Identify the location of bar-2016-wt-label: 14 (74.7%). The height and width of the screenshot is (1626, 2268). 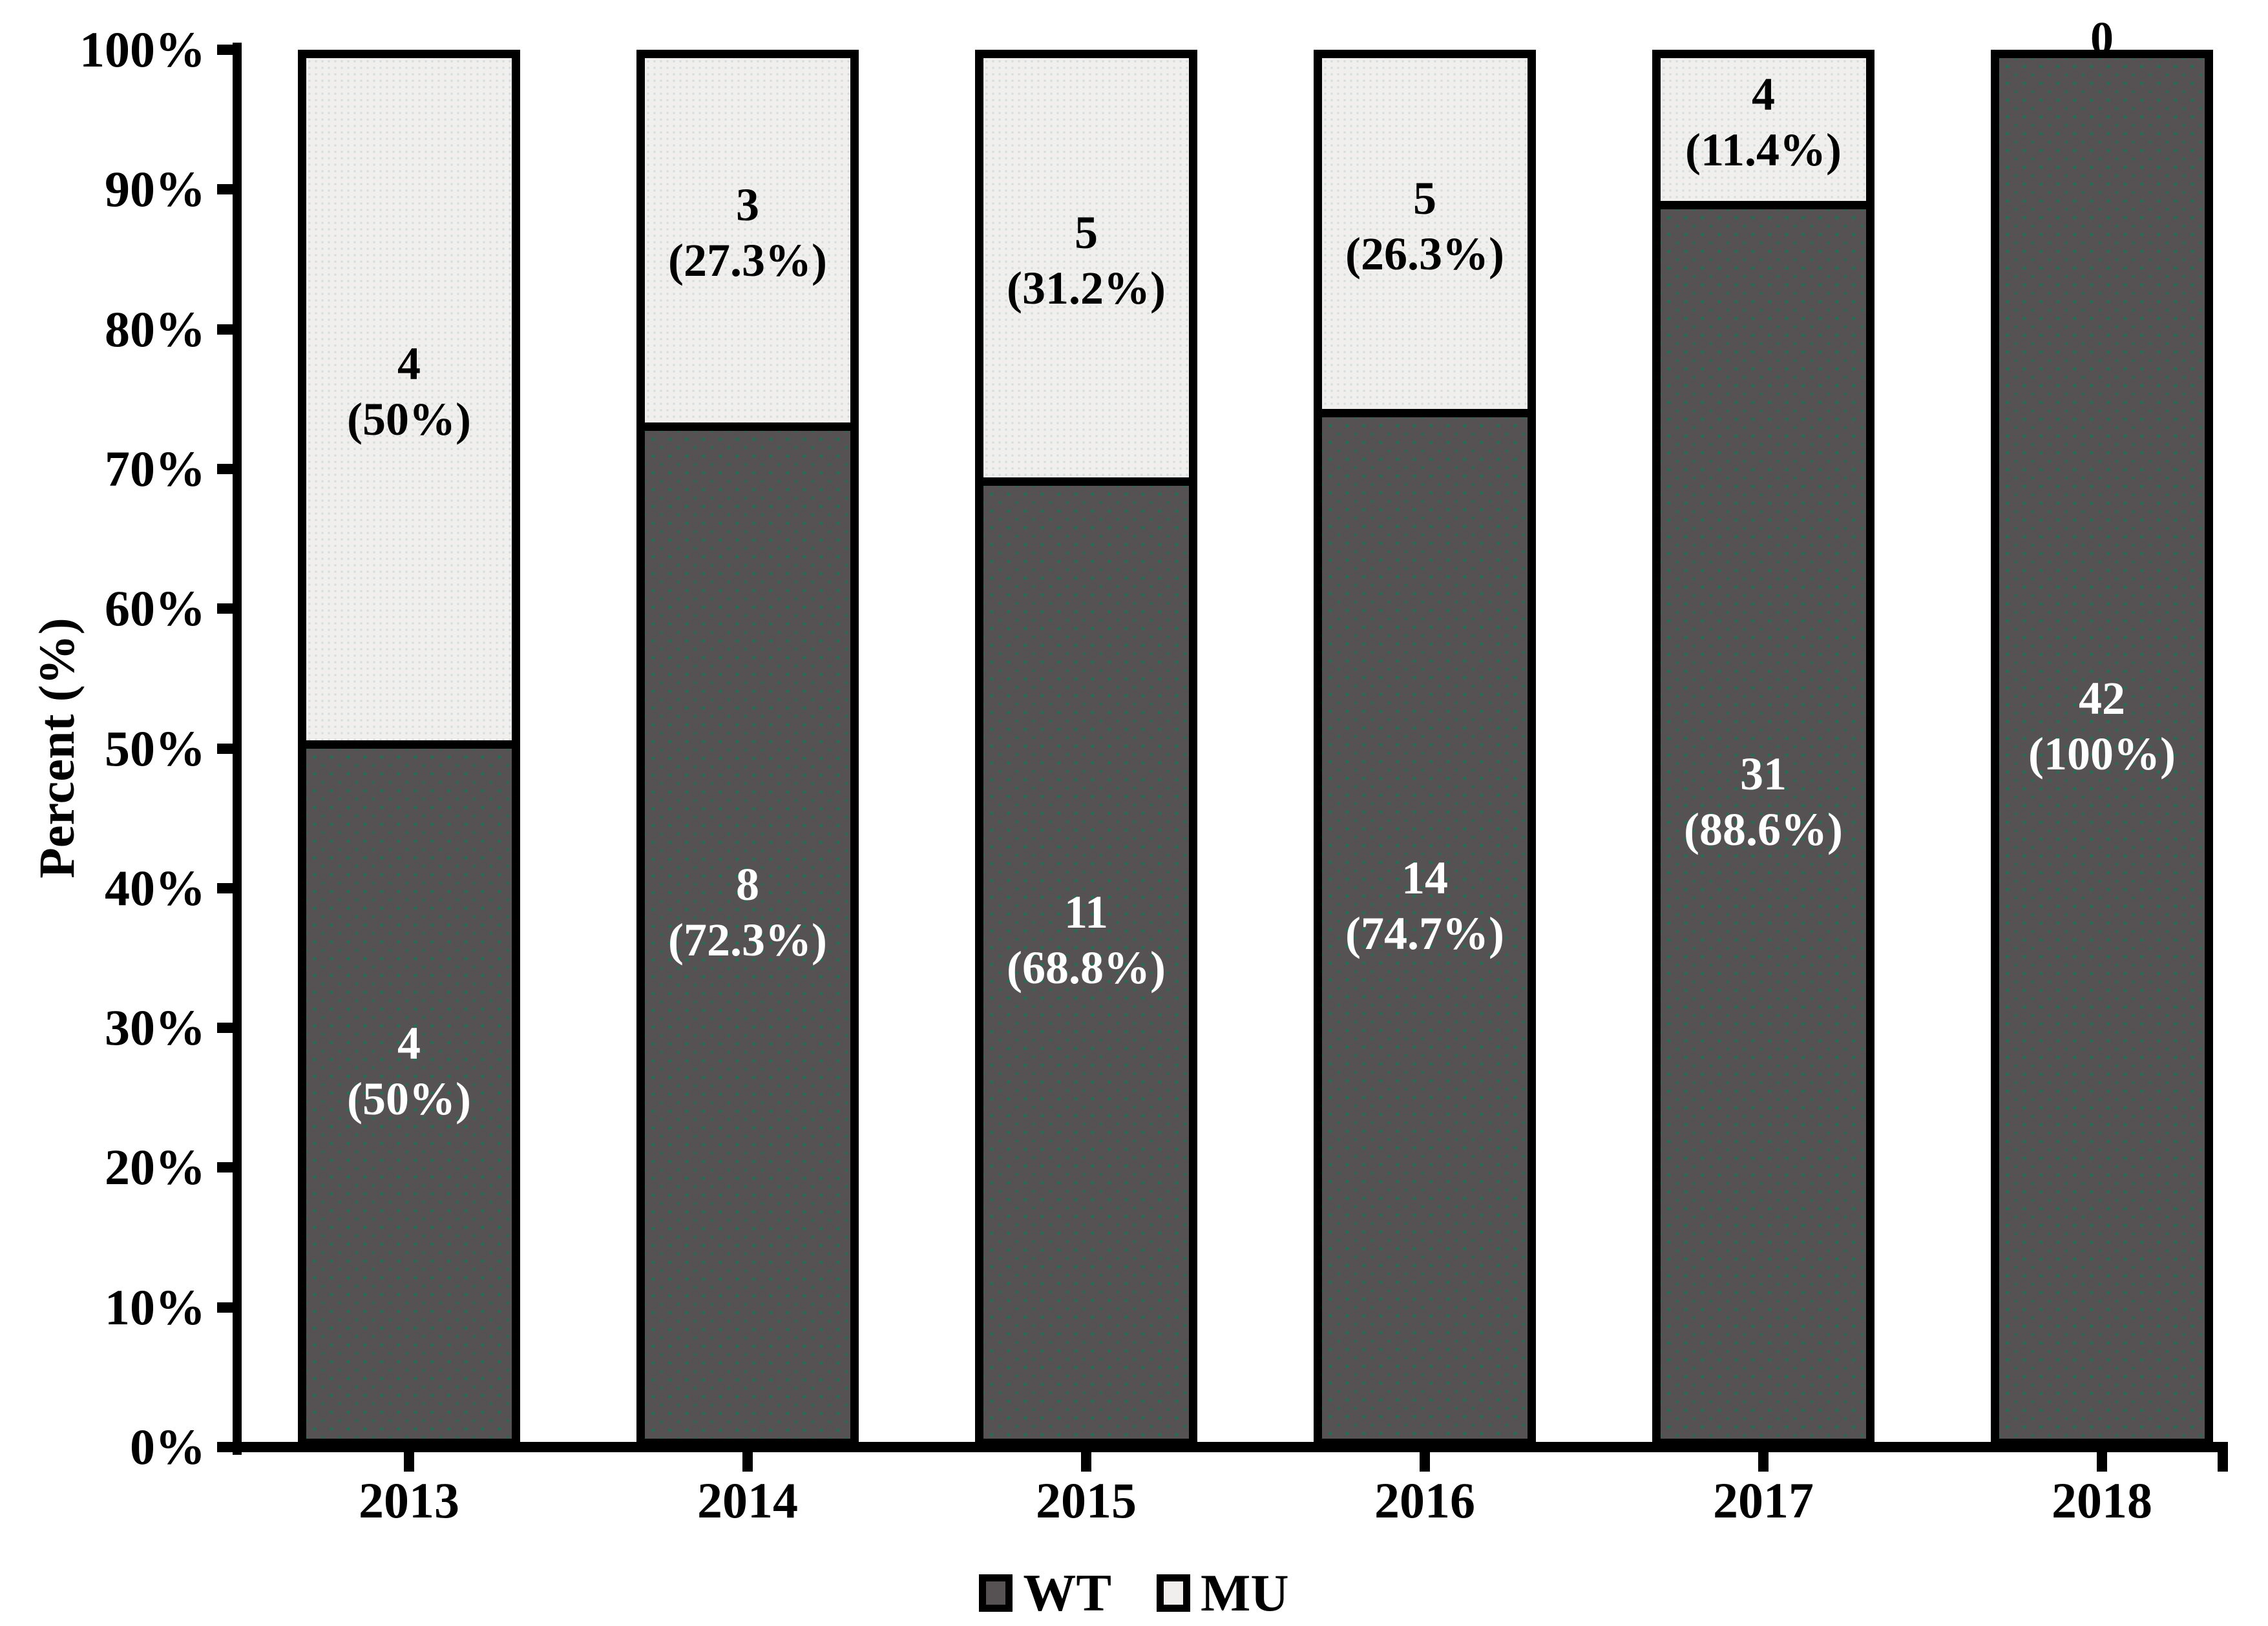
(1425, 905).